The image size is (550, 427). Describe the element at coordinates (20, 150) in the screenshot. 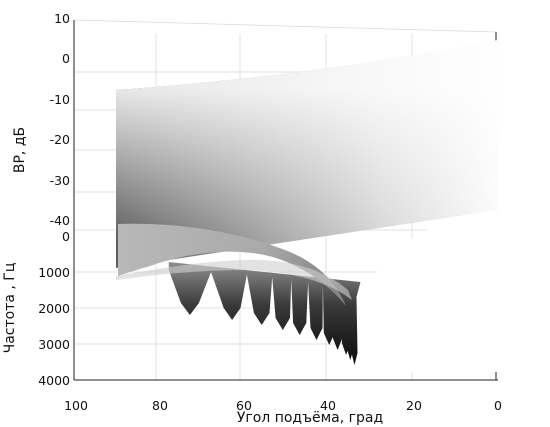

I see `z-axis-label: ВР, дБ` at that location.